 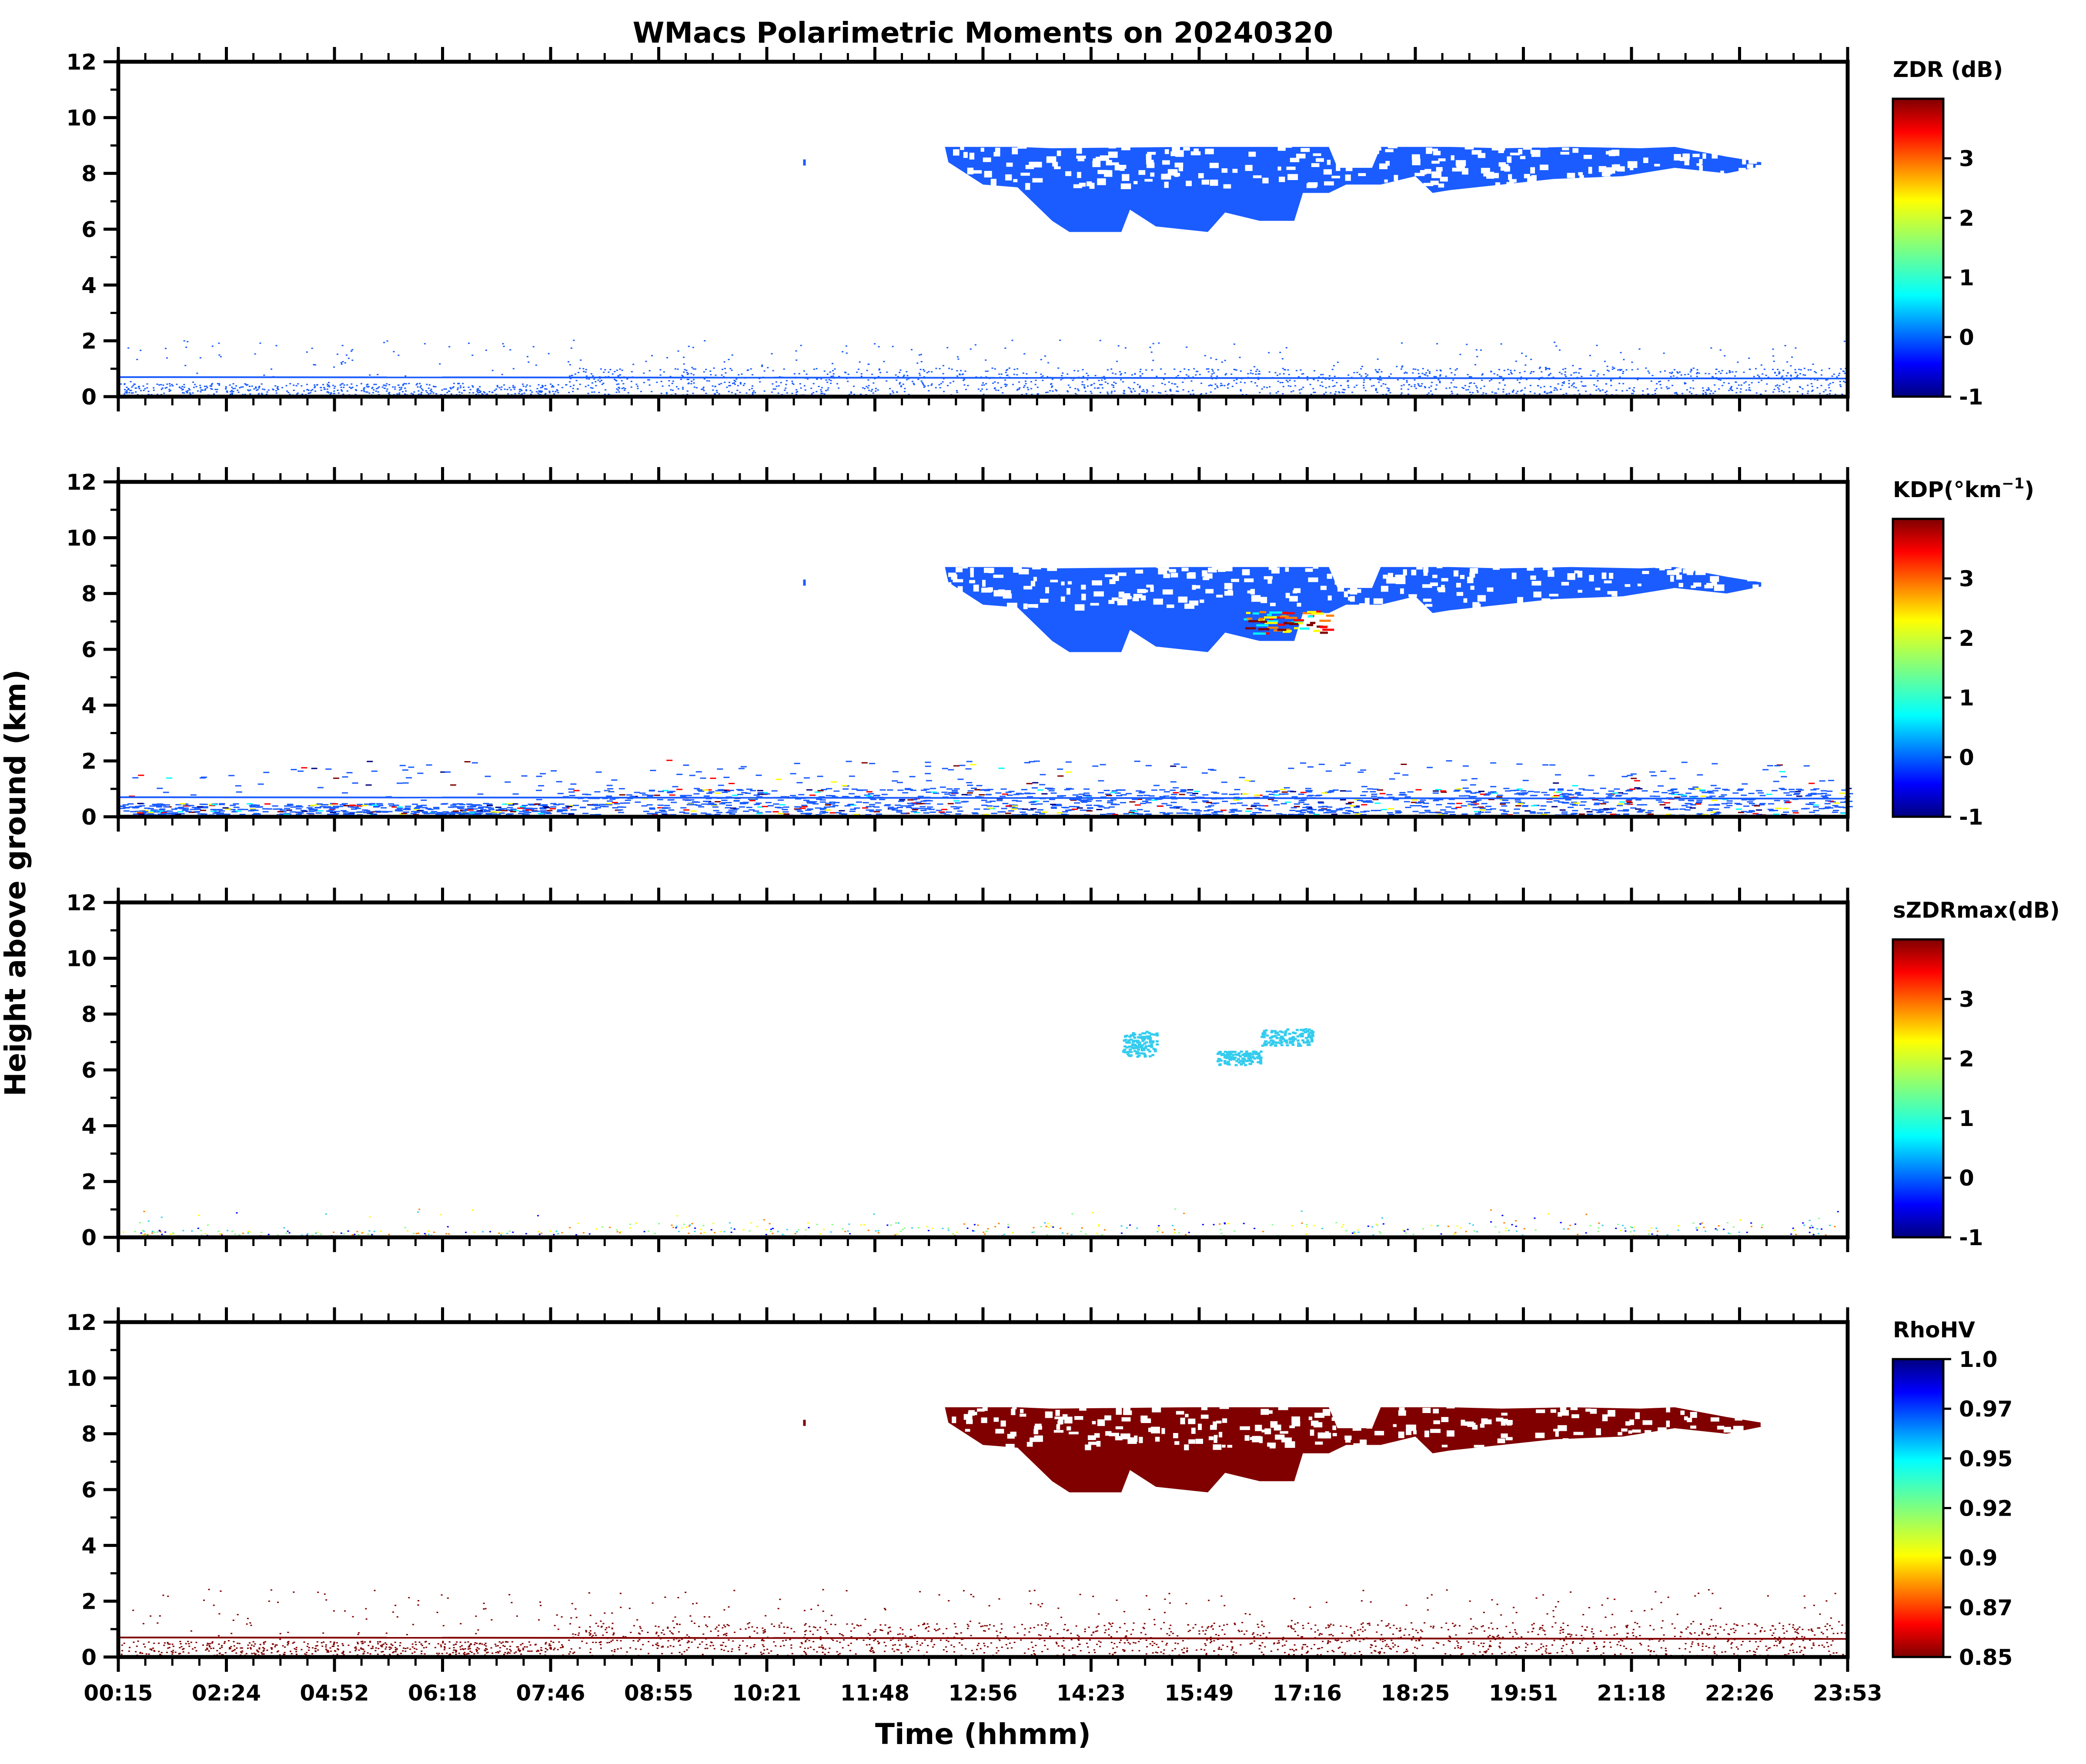 What do you see at coordinates (805, 162) in the screenshot?
I see `isolated-echo` at bounding box center [805, 162].